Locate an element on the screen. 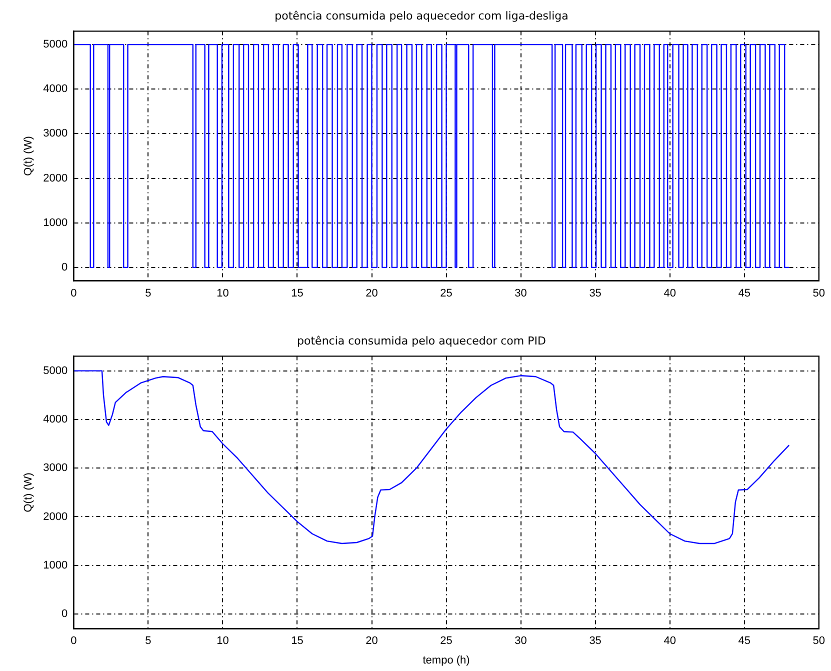  x-axis-title: tempo (h) is located at coordinates (446, 660).